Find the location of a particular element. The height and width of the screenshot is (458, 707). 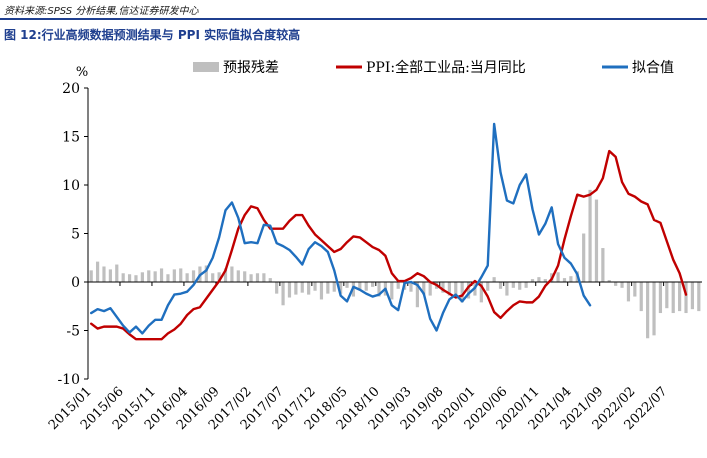

legend-item-ppi: PPI:全部工业品:当月同比 is located at coordinates (431, 67).